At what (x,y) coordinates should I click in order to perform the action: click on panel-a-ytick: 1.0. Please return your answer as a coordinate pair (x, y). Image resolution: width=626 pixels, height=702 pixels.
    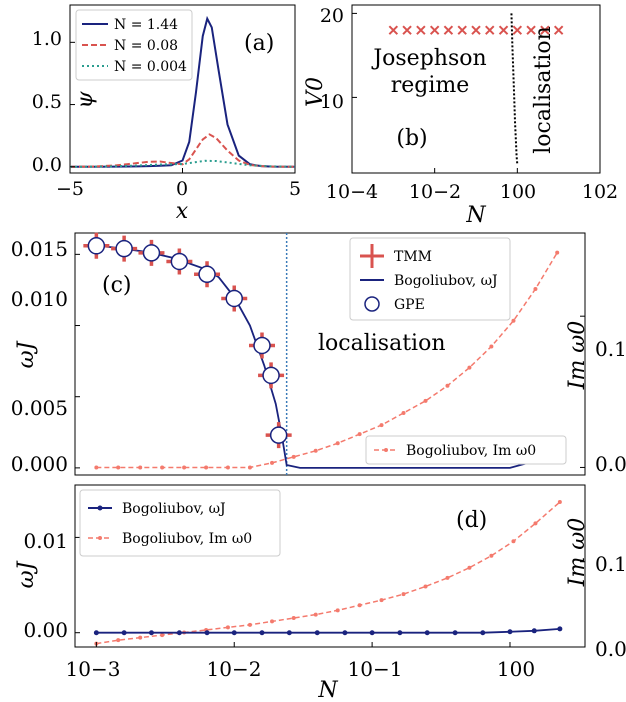
    Looking at the image, I should click on (47, 39).